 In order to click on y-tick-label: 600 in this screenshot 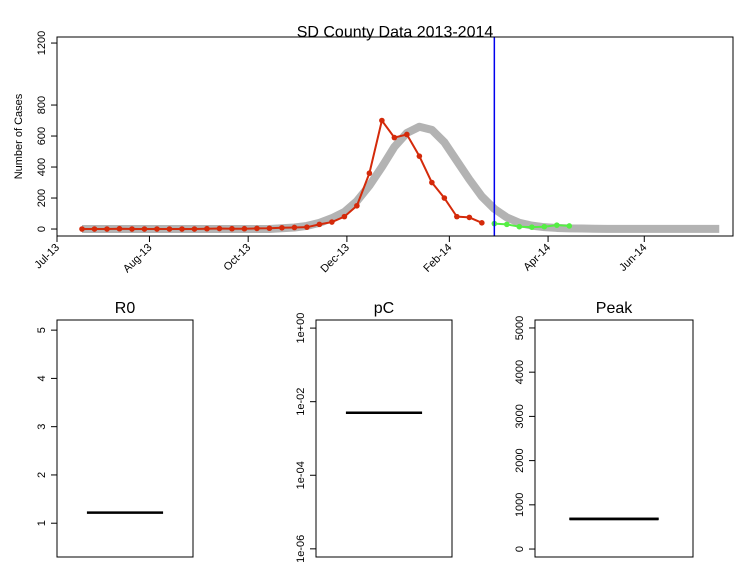, I will do `click(42, 136)`.